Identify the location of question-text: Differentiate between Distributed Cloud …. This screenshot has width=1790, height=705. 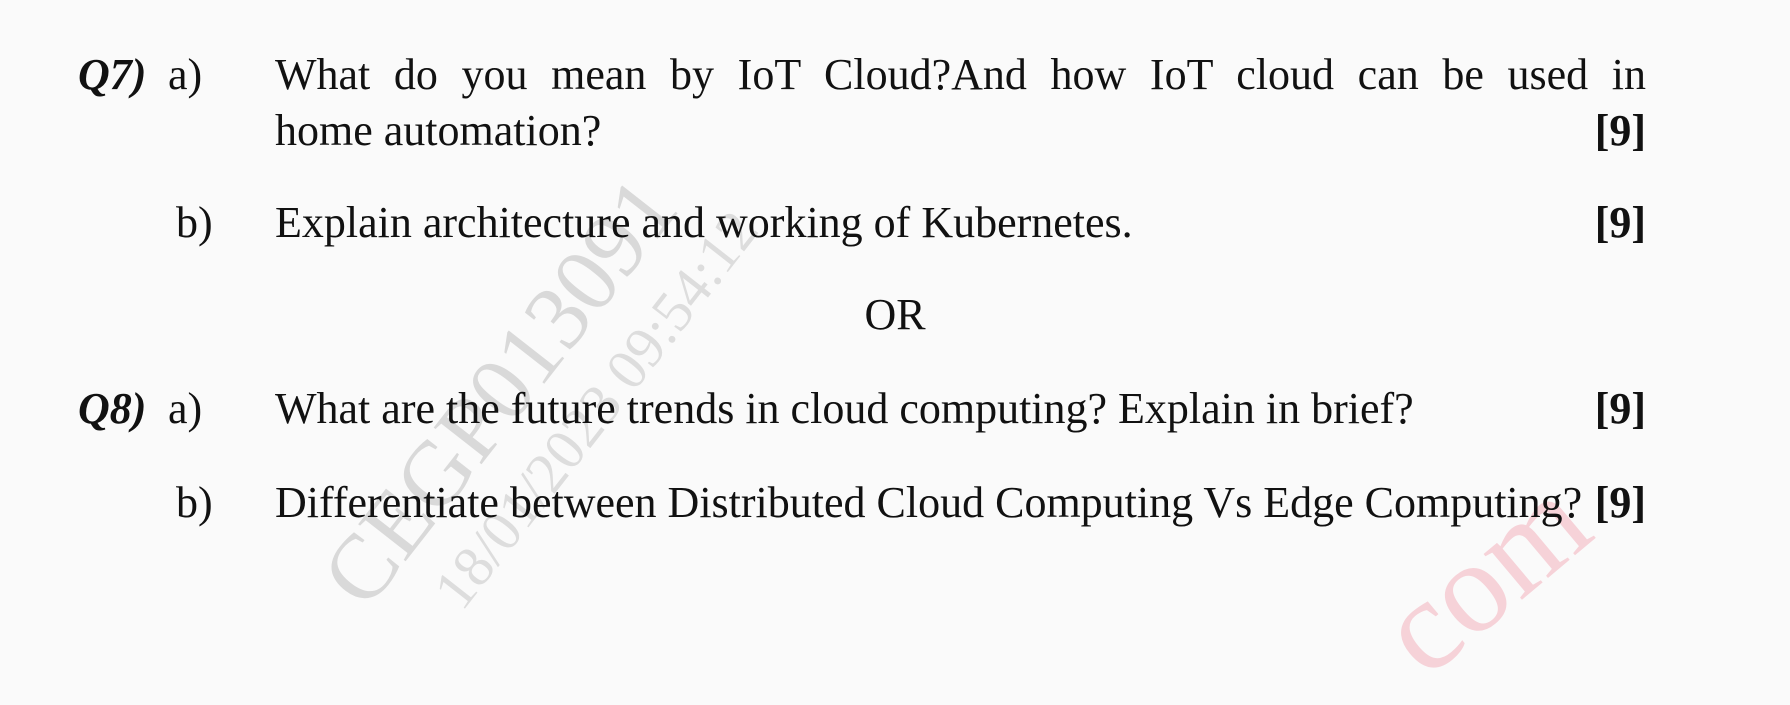
(929, 502).